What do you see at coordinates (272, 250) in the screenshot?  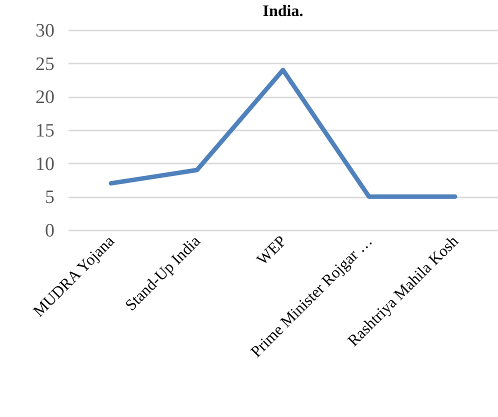 I see `x-tick-label: WEP` at bounding box center [272, 250].